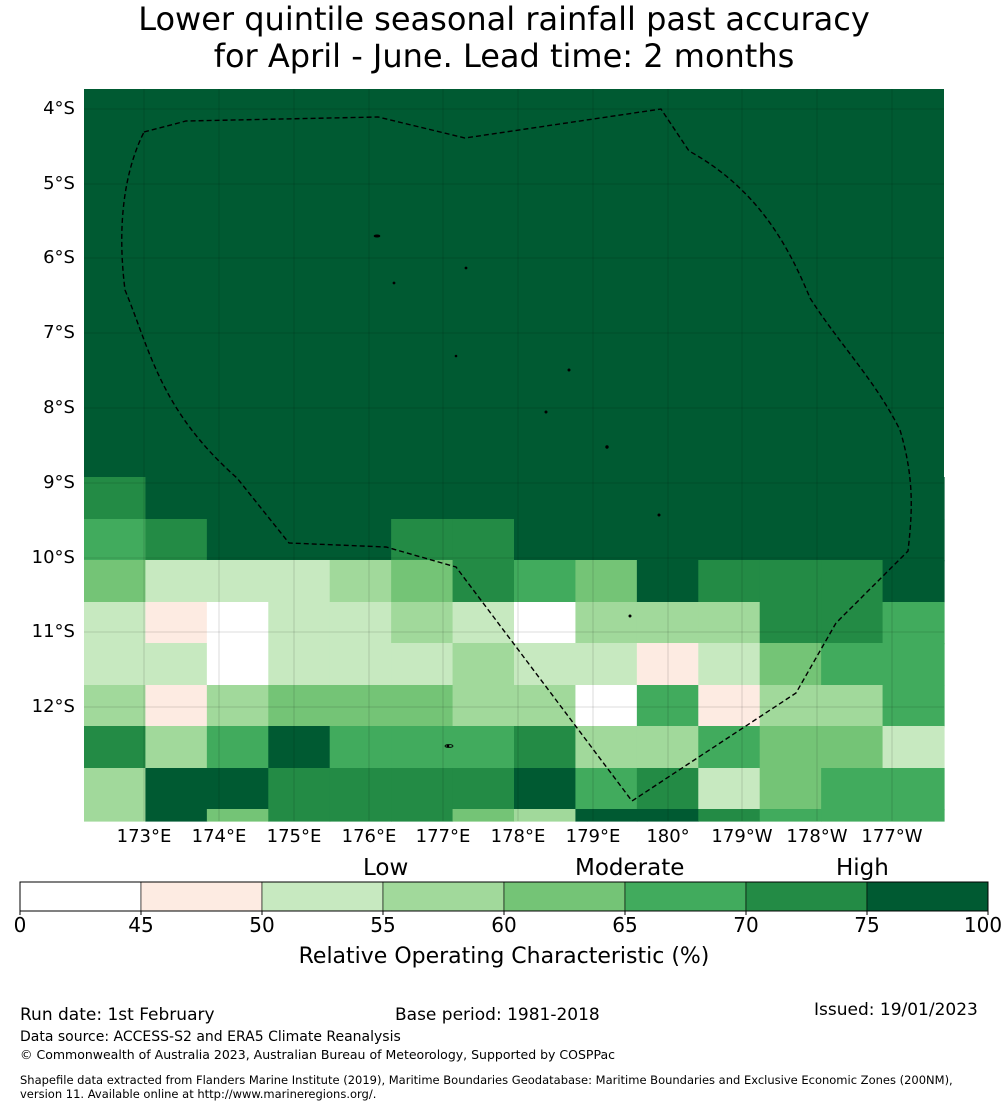 This screenshot has height=1110, width=1008. I want to click on lon-label: 177°W, so click(892, 836).